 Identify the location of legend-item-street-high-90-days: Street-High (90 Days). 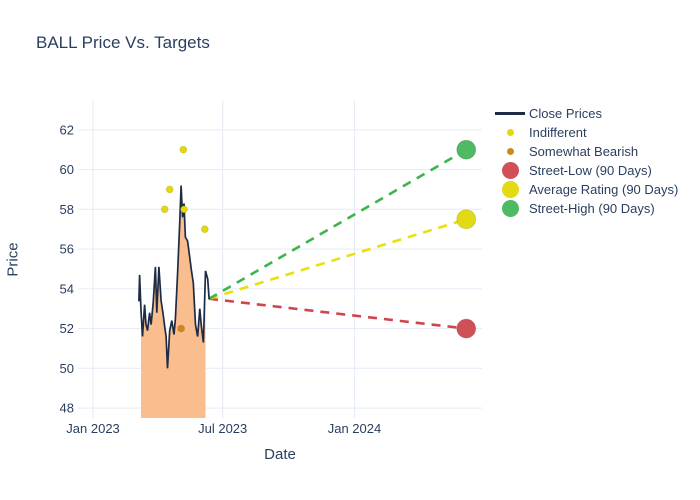
(586, 208).